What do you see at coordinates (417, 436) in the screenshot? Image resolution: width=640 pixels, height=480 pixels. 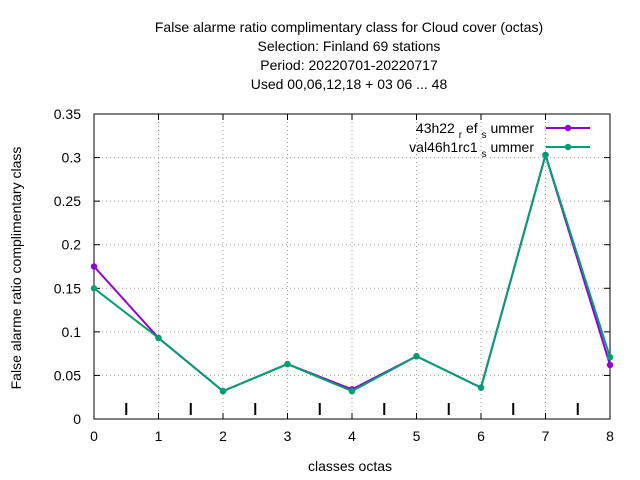 I see `x-tick-label: 5` at bounding box center [417, 436].